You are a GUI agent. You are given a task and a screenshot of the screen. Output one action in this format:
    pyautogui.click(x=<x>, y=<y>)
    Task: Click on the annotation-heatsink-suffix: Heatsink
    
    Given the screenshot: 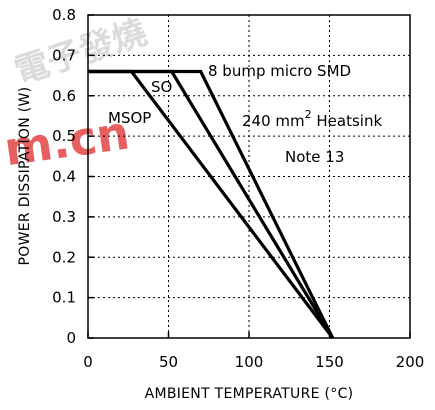 What is the action you would take?
    pyautogui.click(x=347, y=121)
    